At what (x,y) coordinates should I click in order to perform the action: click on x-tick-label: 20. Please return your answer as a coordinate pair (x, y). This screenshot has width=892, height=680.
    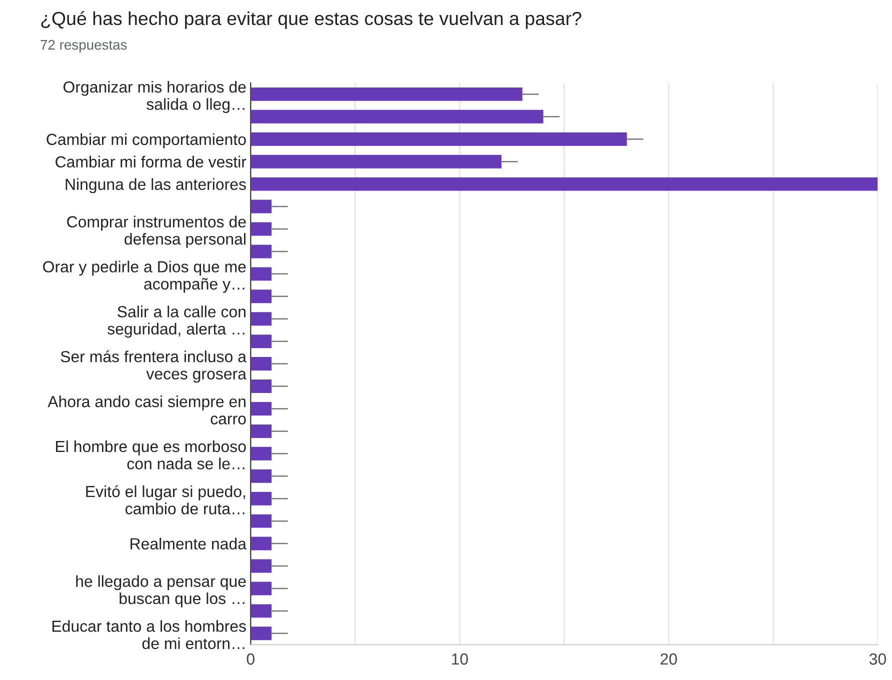
    Looking at the image, I should click on (668, 659).